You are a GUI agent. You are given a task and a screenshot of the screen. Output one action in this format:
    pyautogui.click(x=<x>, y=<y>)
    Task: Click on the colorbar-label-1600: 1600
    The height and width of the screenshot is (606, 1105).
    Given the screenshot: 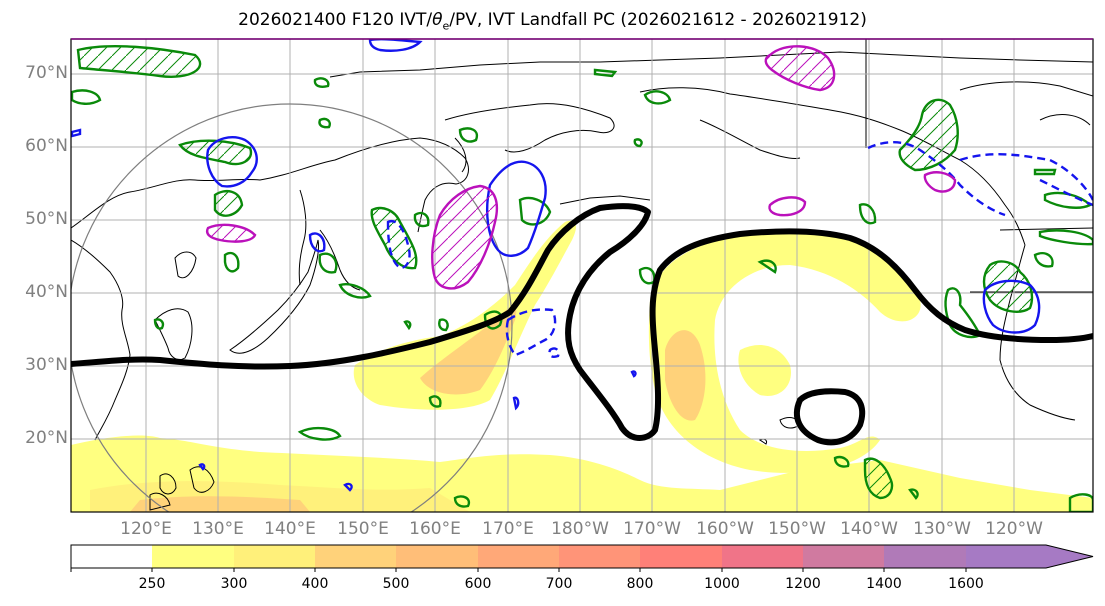 What is the action you would take?
    pyautogui.click(x=966, y=584)
    